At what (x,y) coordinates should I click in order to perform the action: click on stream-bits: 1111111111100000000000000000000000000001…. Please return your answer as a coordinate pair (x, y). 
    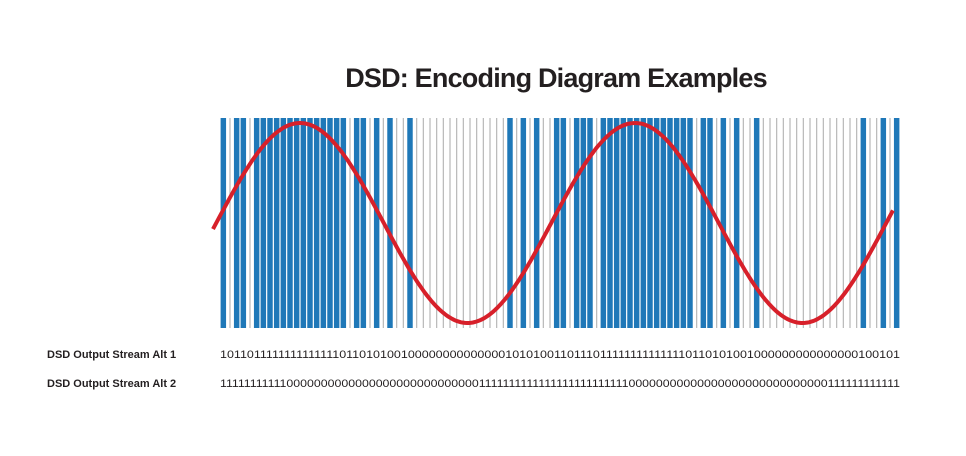
    Looking at the image, I should click on (560, 384).